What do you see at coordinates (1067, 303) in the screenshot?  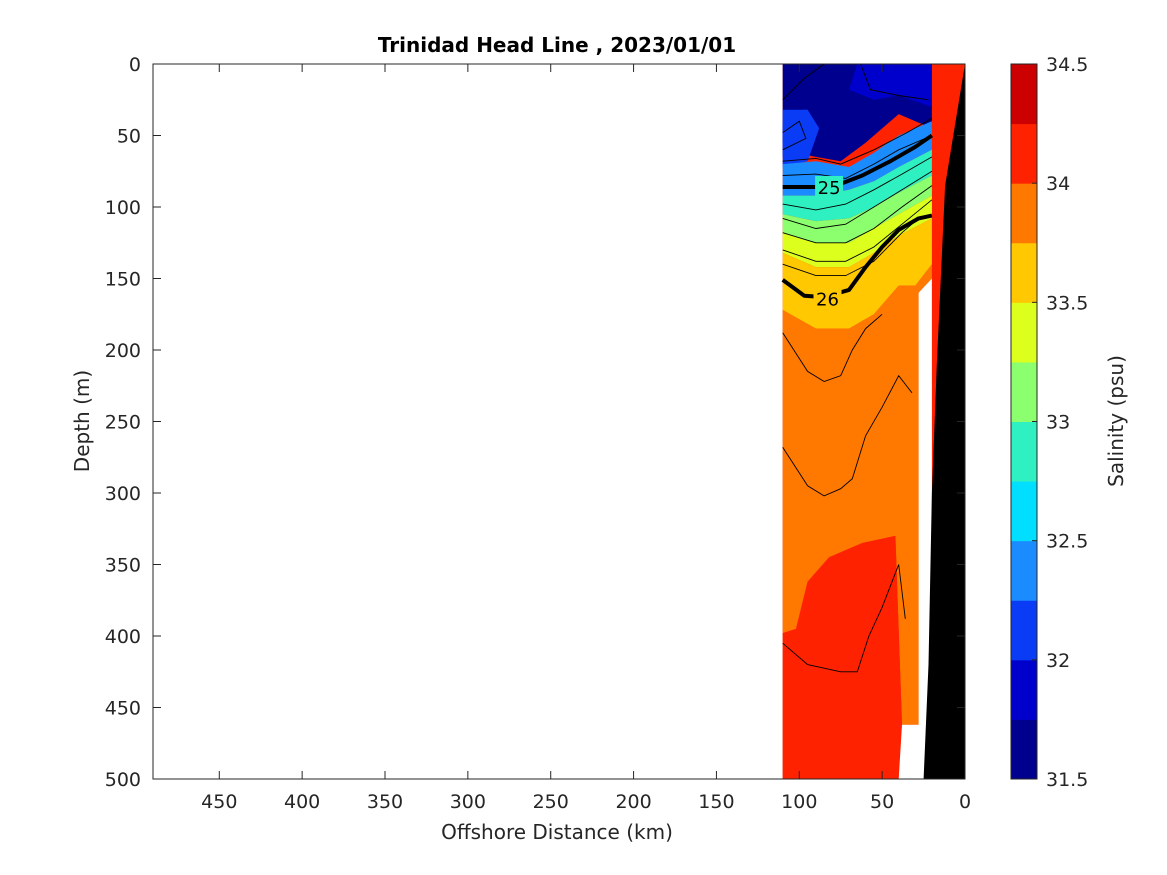 I see `colorbar-tick-label: 33.5` at bounding box center [1067, 303].